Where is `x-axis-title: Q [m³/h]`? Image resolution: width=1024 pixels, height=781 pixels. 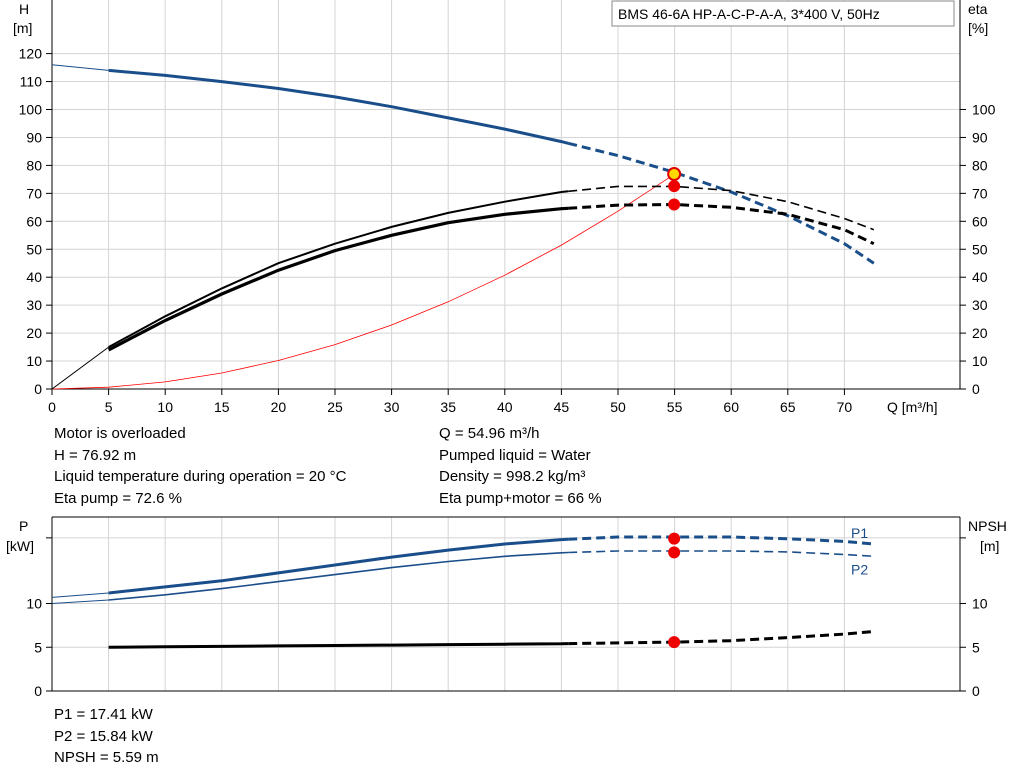
x-axis-title: Q [m³/h] is located at coordinates (912, 407).